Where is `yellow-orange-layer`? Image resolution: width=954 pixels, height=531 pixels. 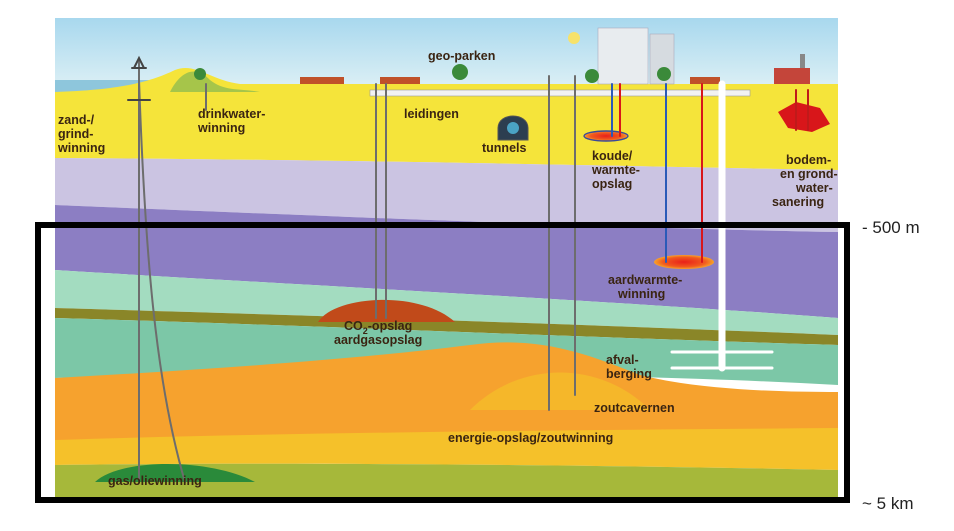
yellow-orange-layer is located at coordinates (446, 449).